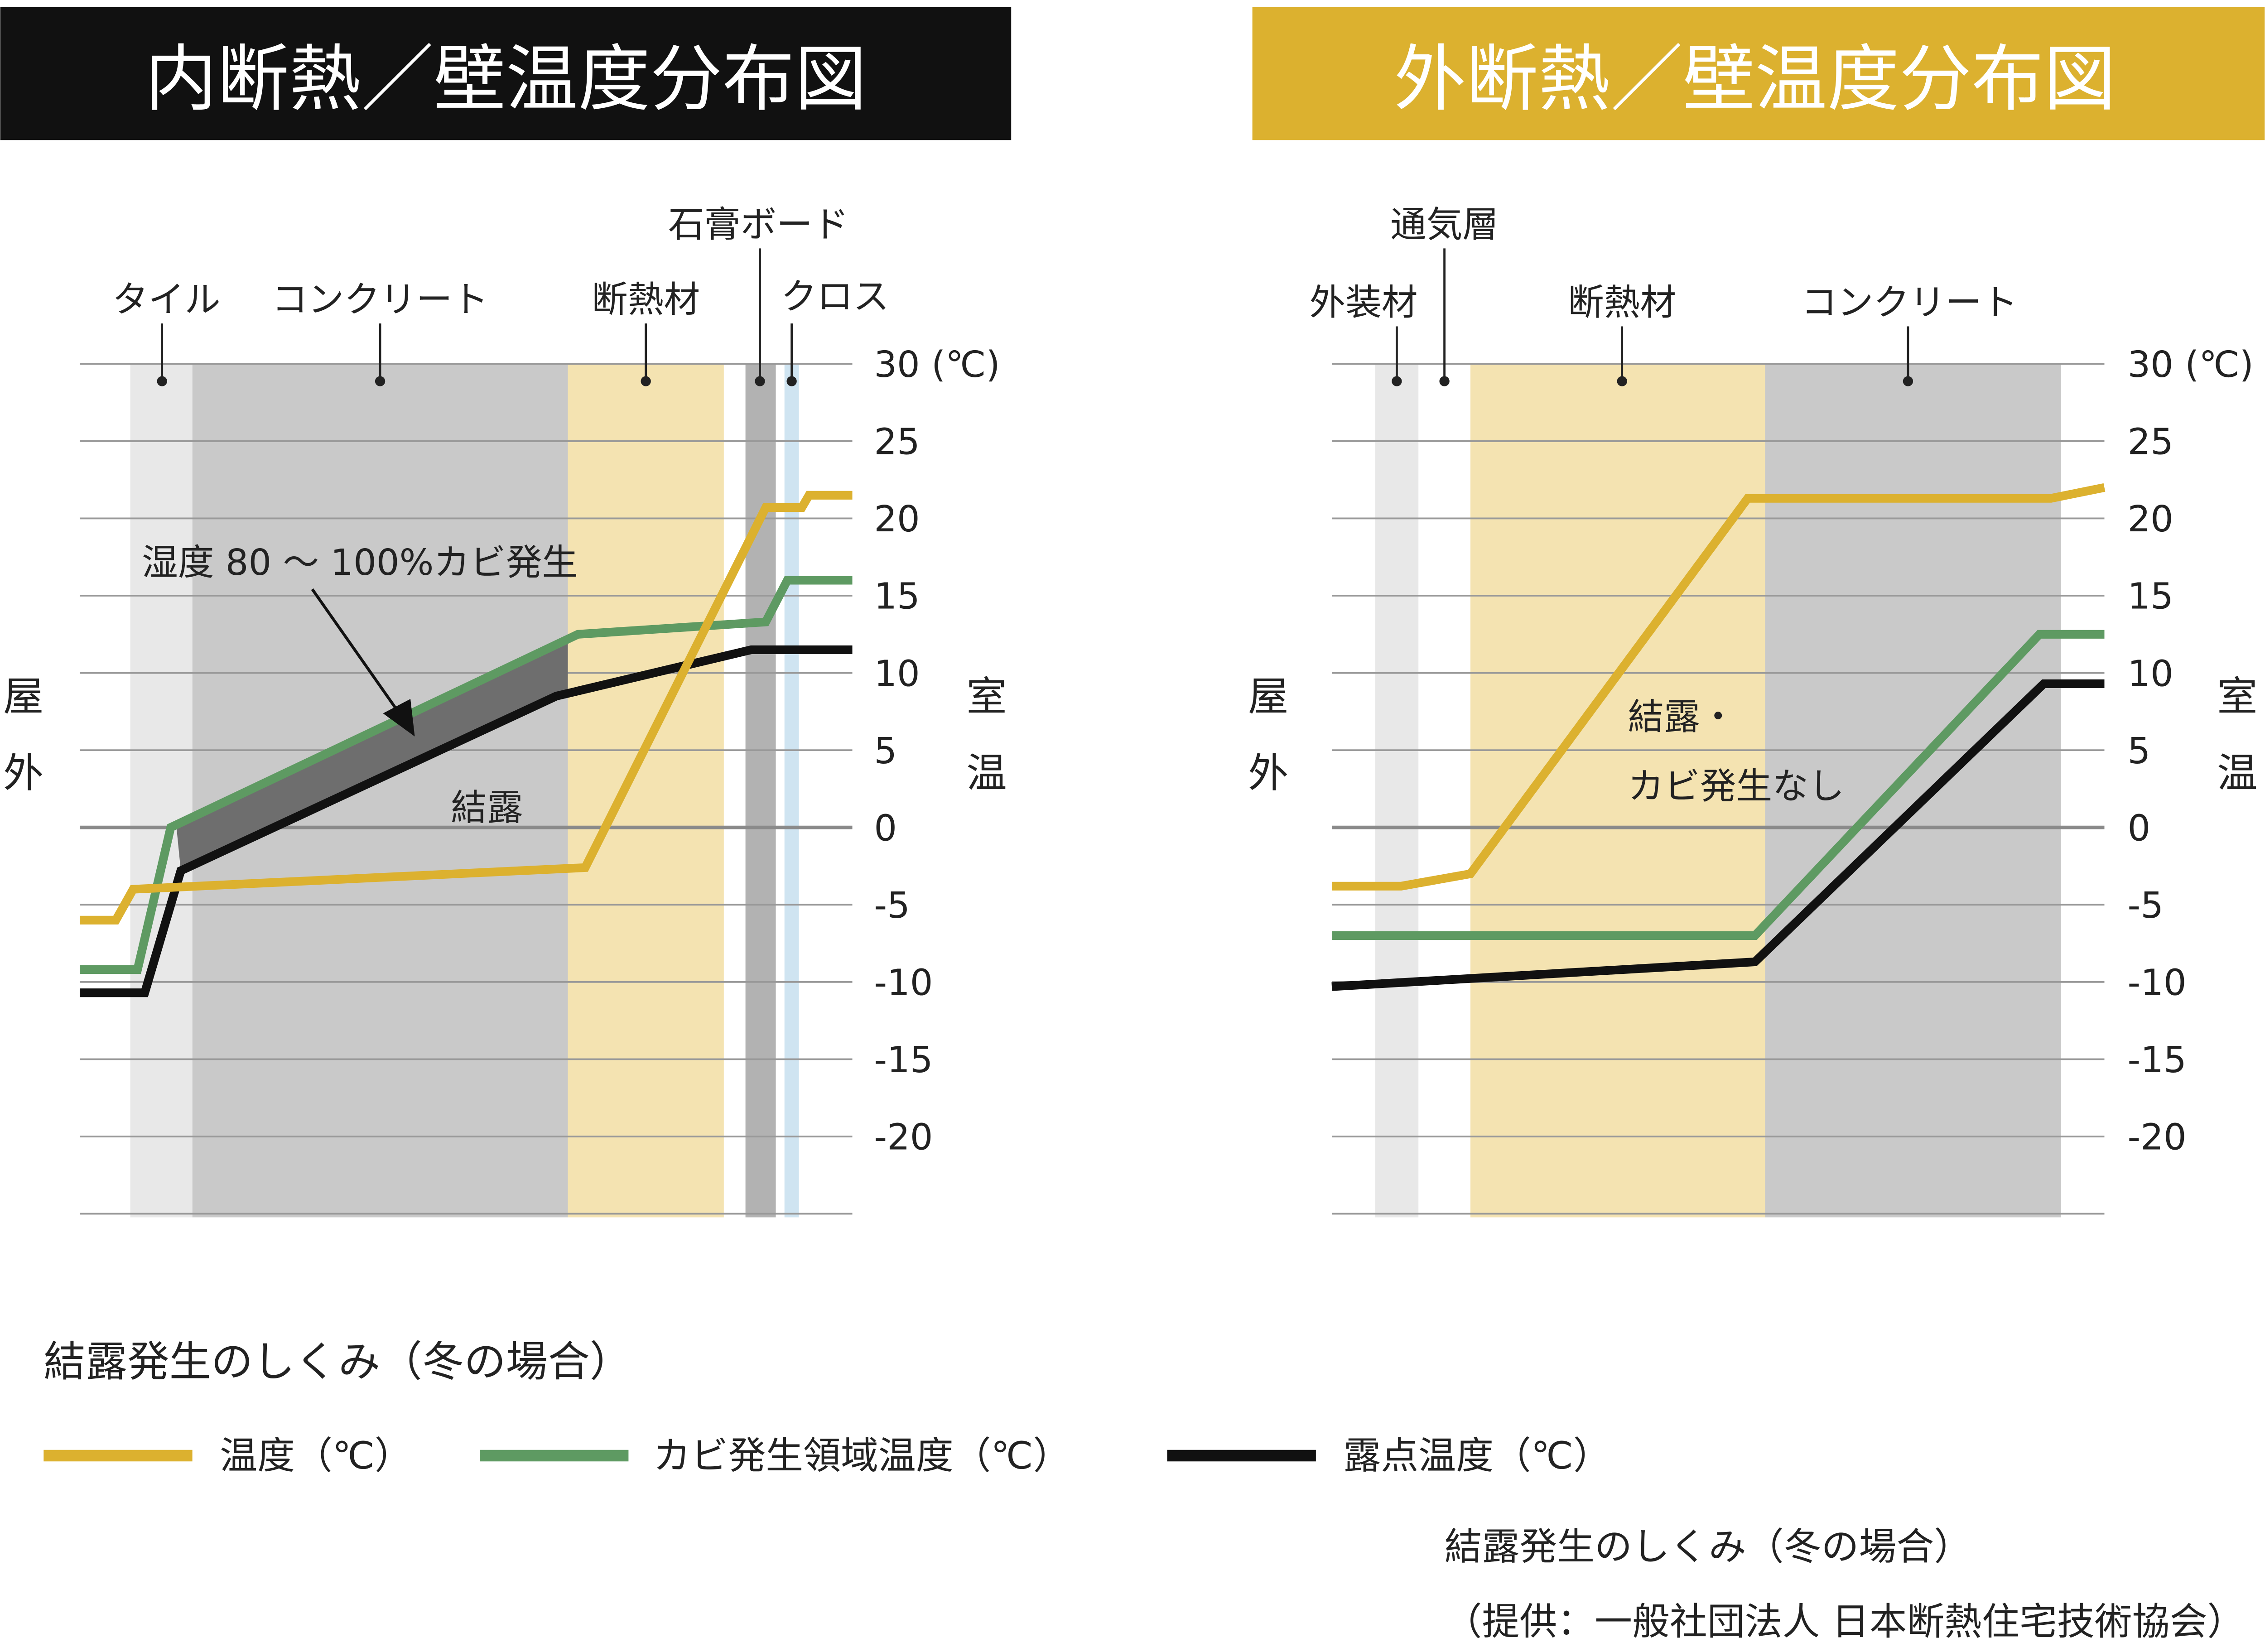 Image resolution: width=2265 pixels, height=1652 pixels. What do you see at coordinates (166, 300) in the screenshot?
I see `label-tile: タイル` at bounding box center [166, 300].